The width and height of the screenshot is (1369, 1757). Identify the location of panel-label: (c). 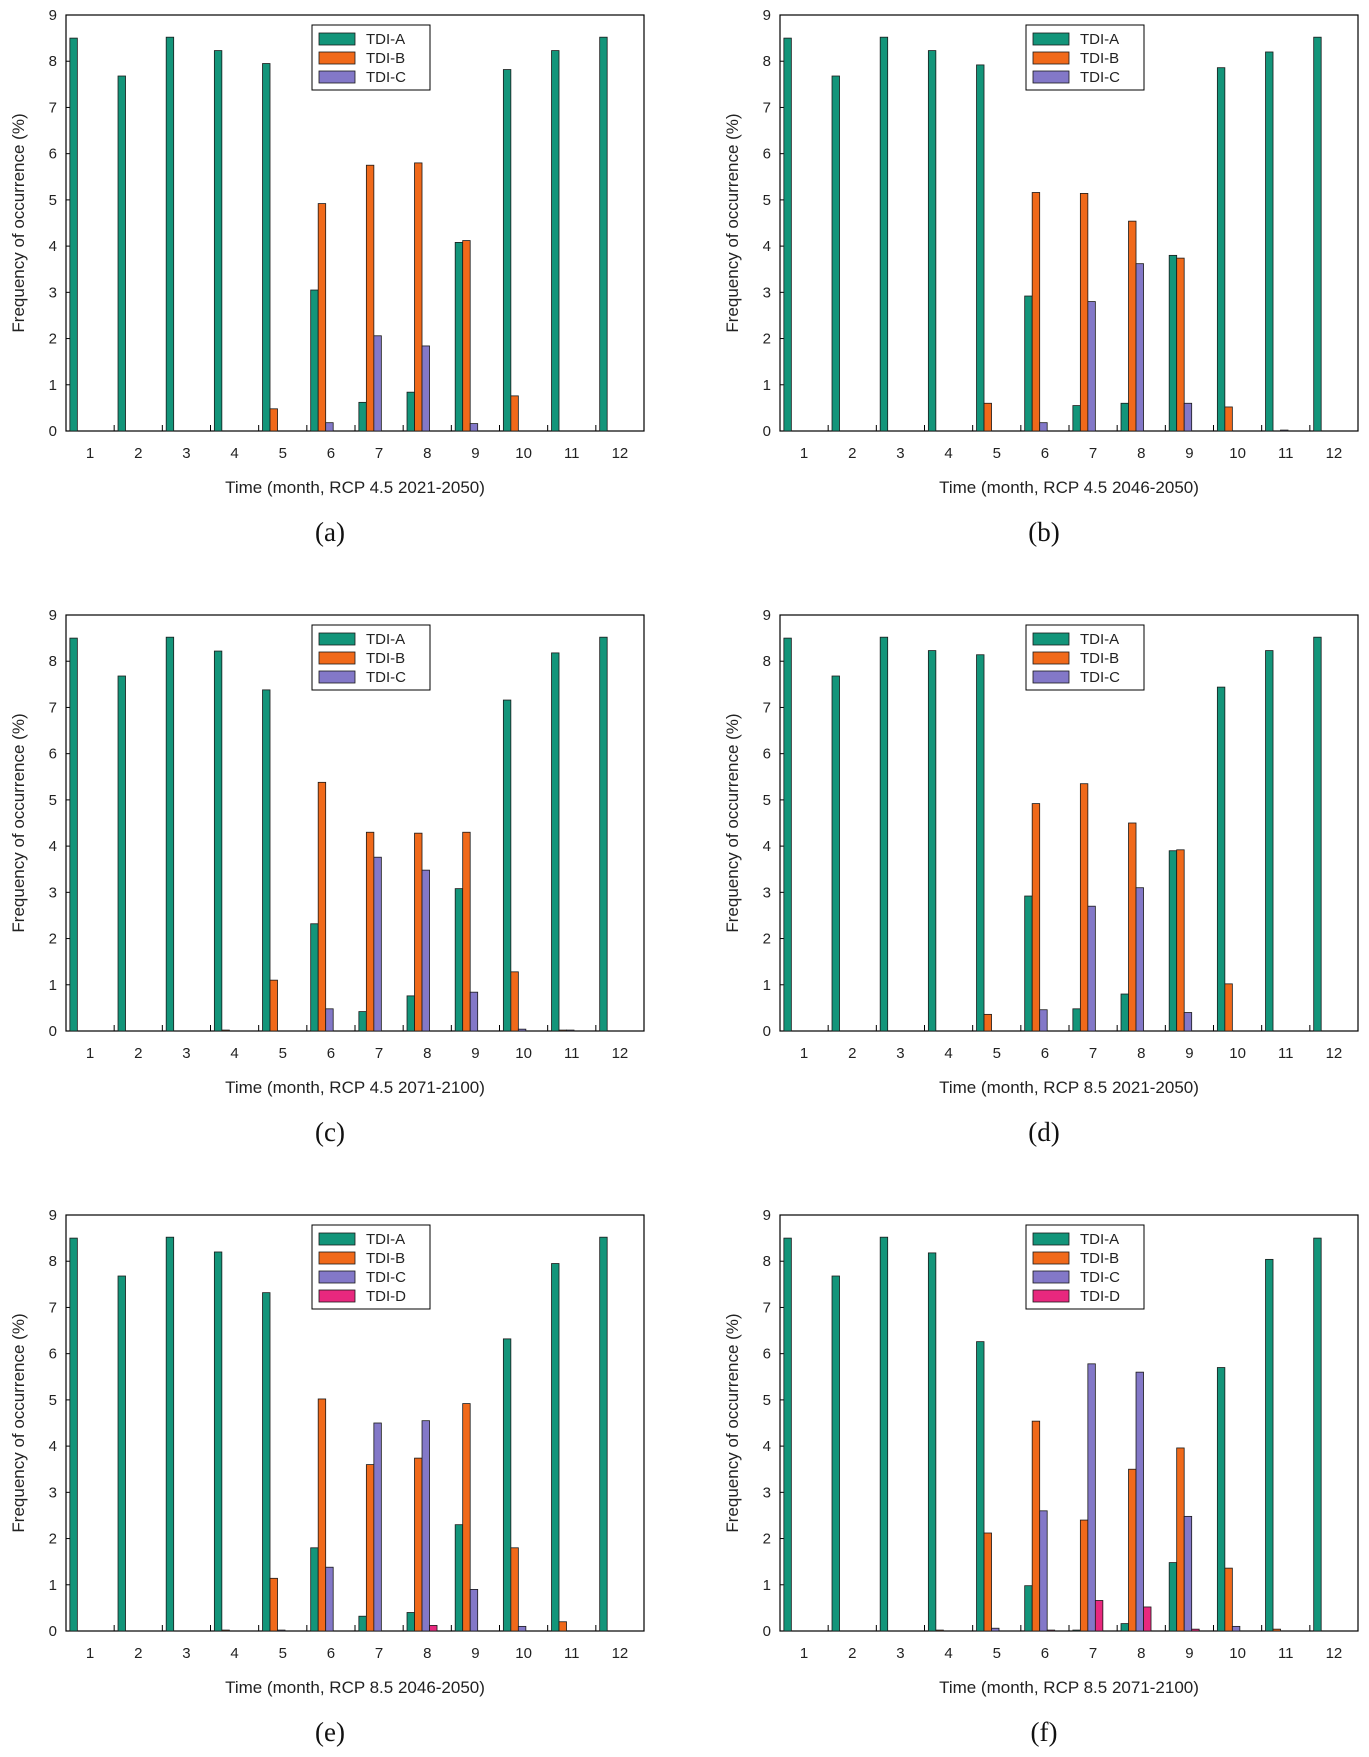
(330, 1132).